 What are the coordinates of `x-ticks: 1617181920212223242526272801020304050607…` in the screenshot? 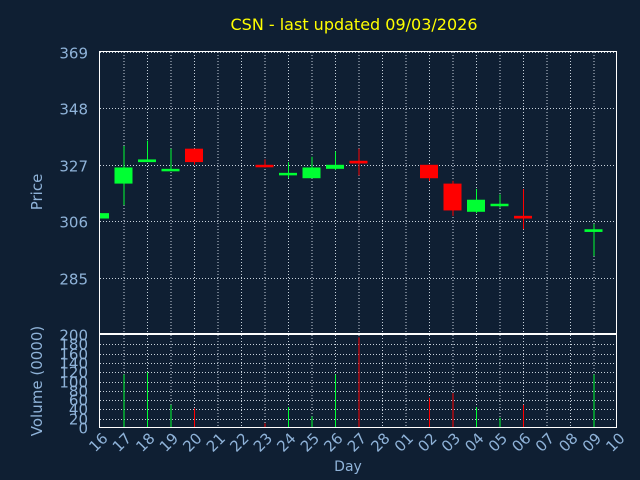 It's located at (356, 442).